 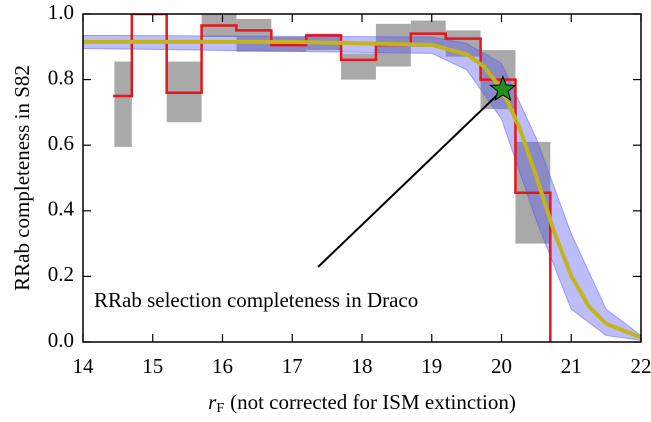 I want to click on y-tick-label: 0.0, so click(x=61, y=340).